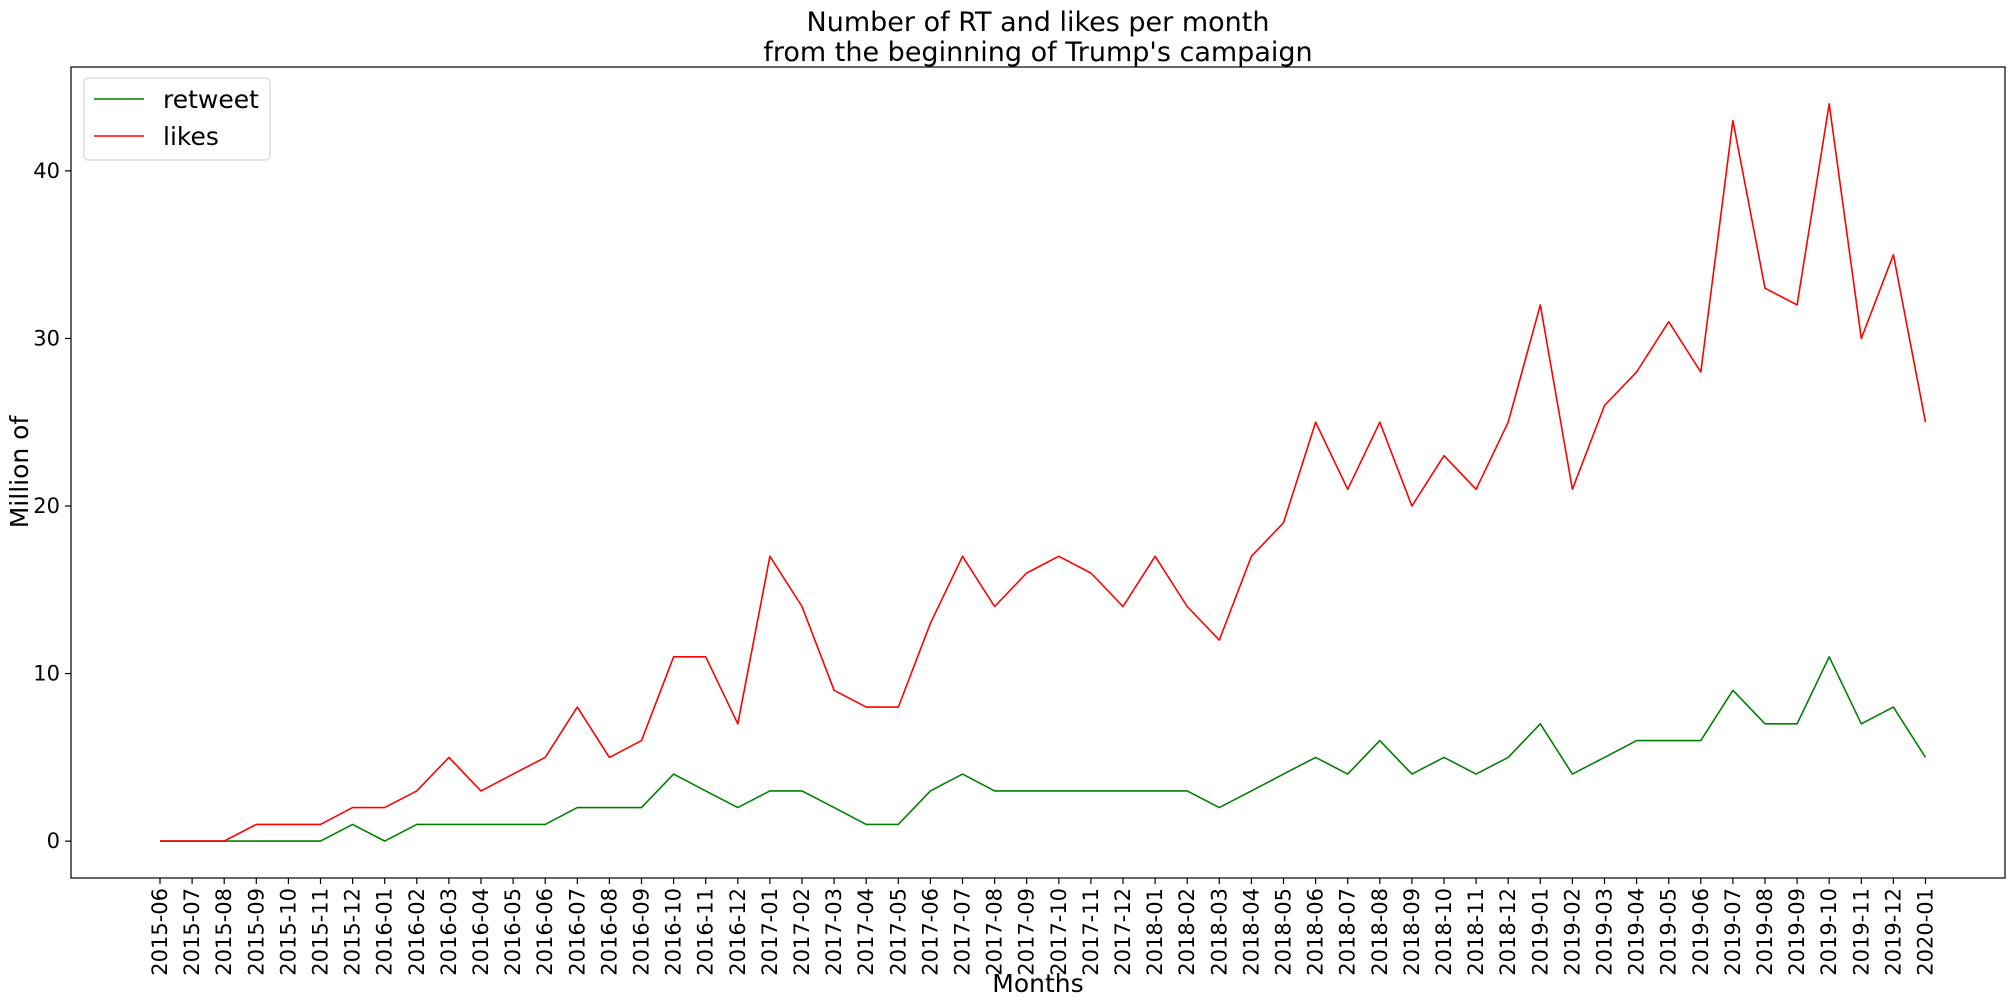  I want to click on y-axis-label: Million of, so click(19, 472).